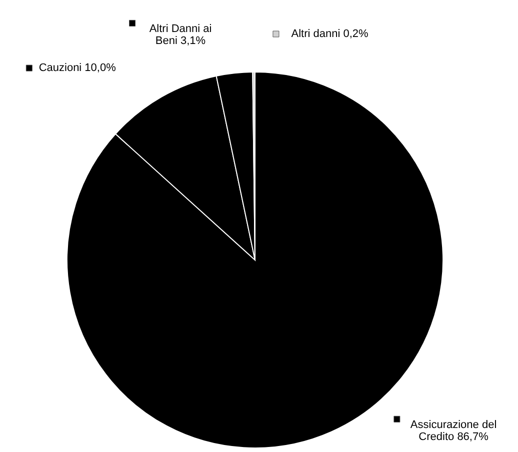  What do you see at coordinates (77, 68) in the screenshot?
I see `legend-label: Cauzioni 10,0%` at bounding box center [77, 68].